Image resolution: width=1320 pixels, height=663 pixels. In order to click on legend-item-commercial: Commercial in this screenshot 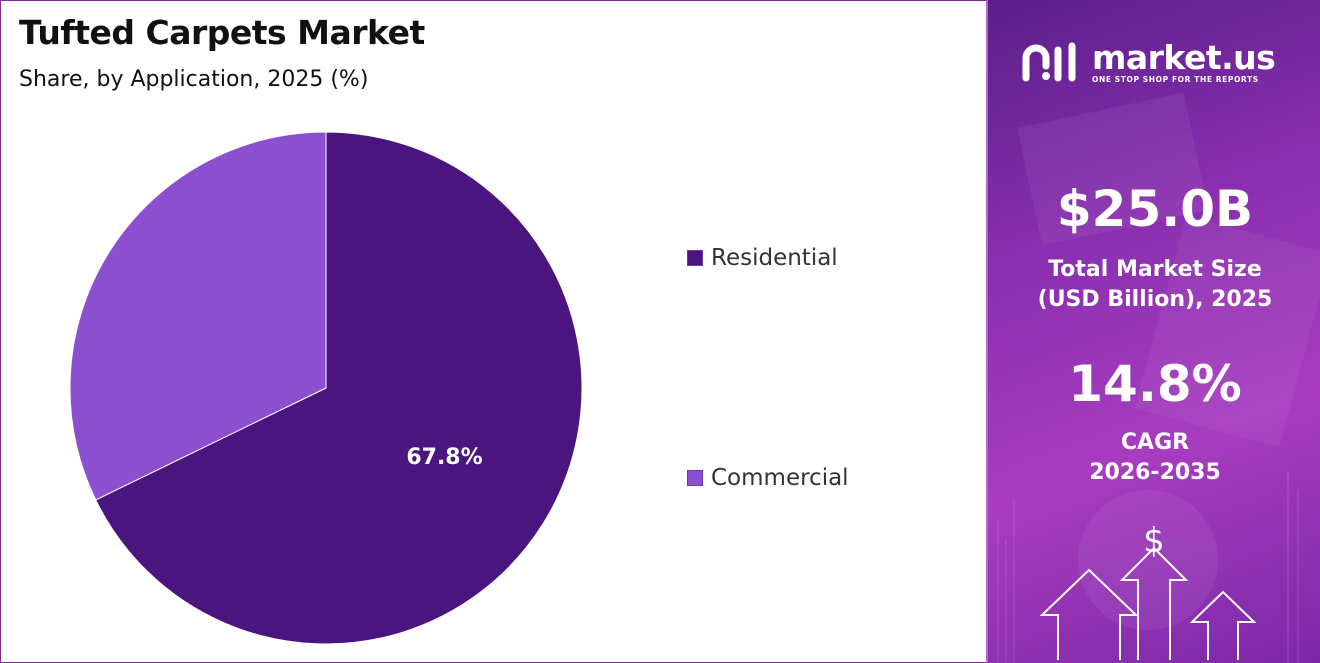, I will do `click(768, 478)`.